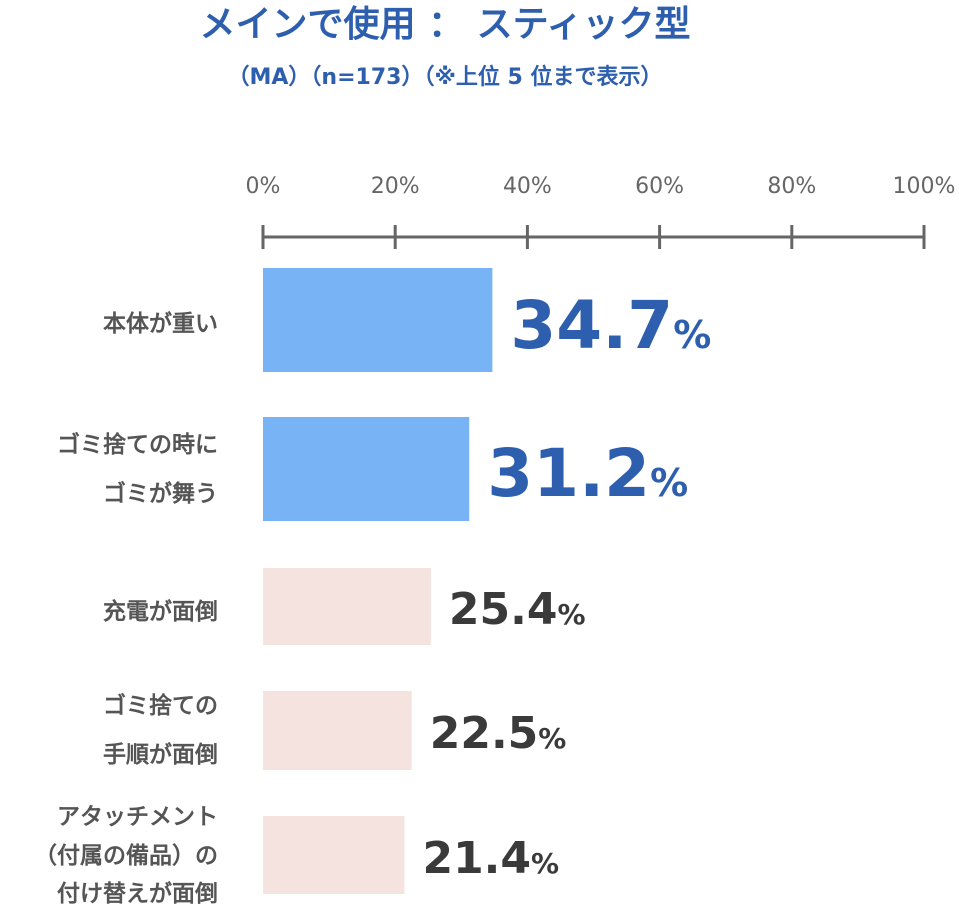 This screenshot has height=907, width=959. What do you see at coordinates (395, 186) in the screenshot?
I see `x-tick-label: 20%` at bounding box center [395, 186].